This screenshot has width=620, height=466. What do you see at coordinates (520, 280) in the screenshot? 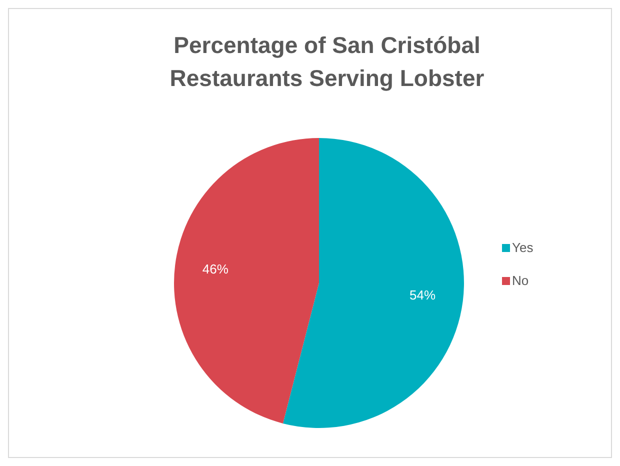
I see `legend-label: No` at bounding box center [520, 280].